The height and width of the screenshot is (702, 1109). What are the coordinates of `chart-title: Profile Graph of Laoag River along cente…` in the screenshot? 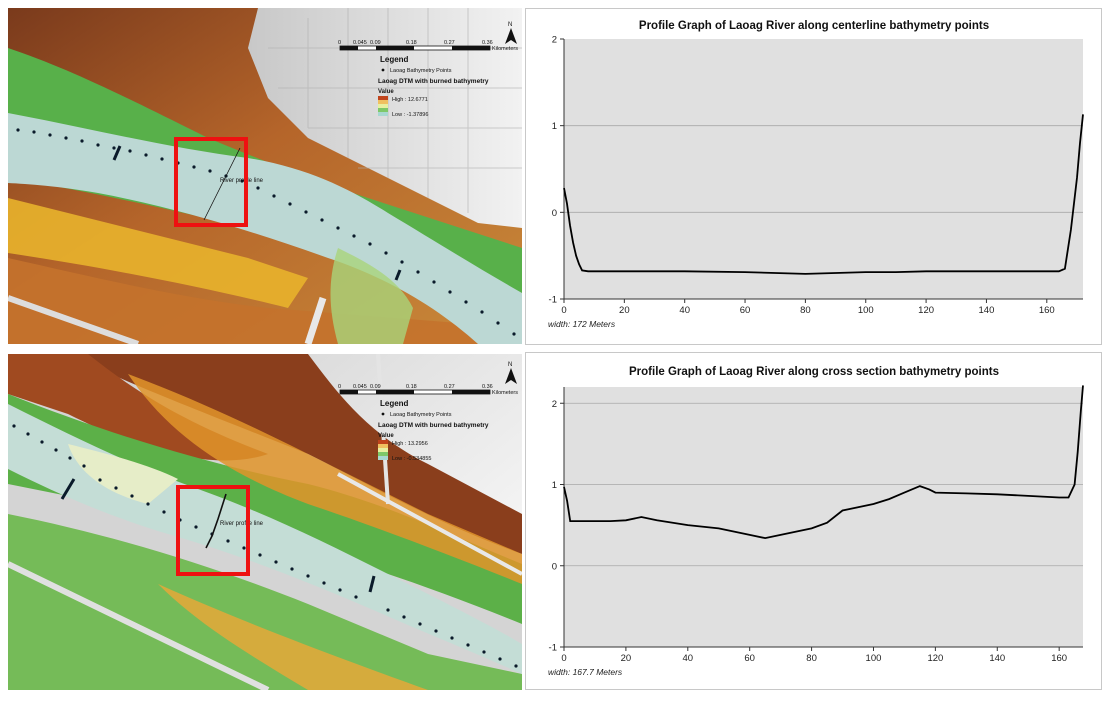 It's located at (814, 26).